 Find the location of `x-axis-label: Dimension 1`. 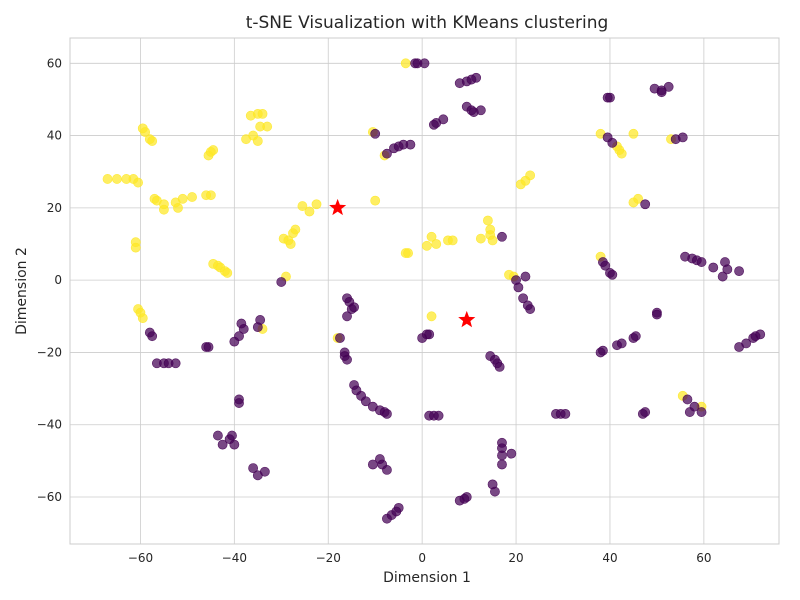

x-axis-label: Dimension 1 is located at coordinates (427, 578).